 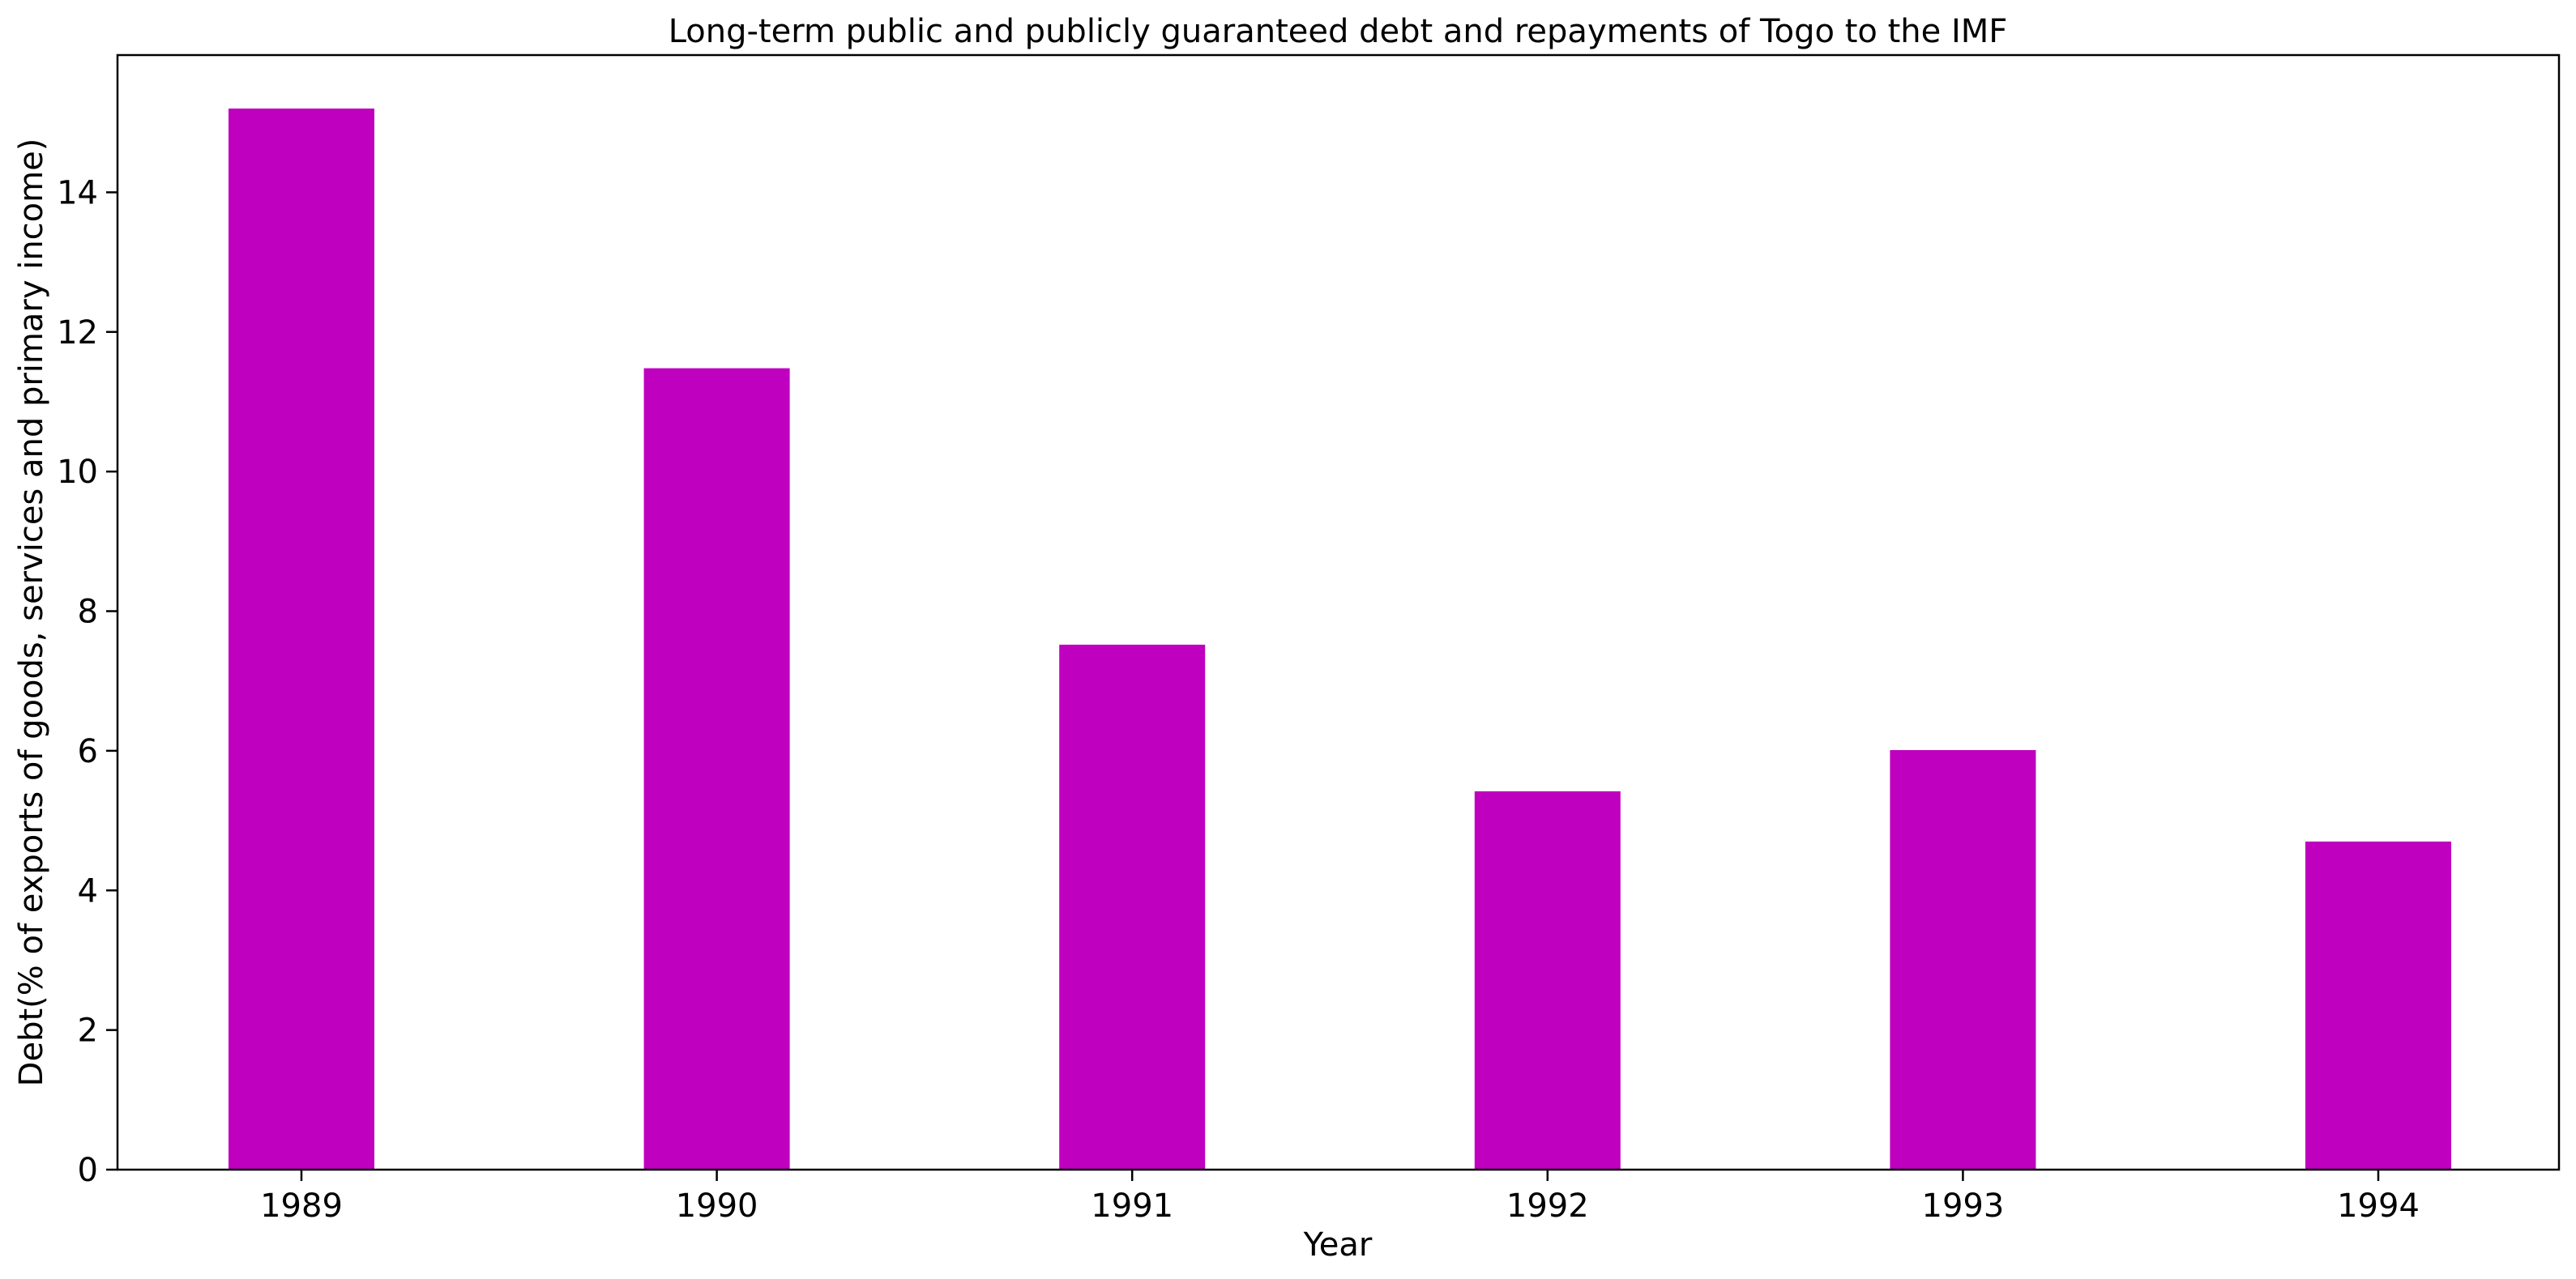 What do you see at coordinates (1132, 907) in the screenshot?
I see `bar-1991` at bounding box center [1132, 907].